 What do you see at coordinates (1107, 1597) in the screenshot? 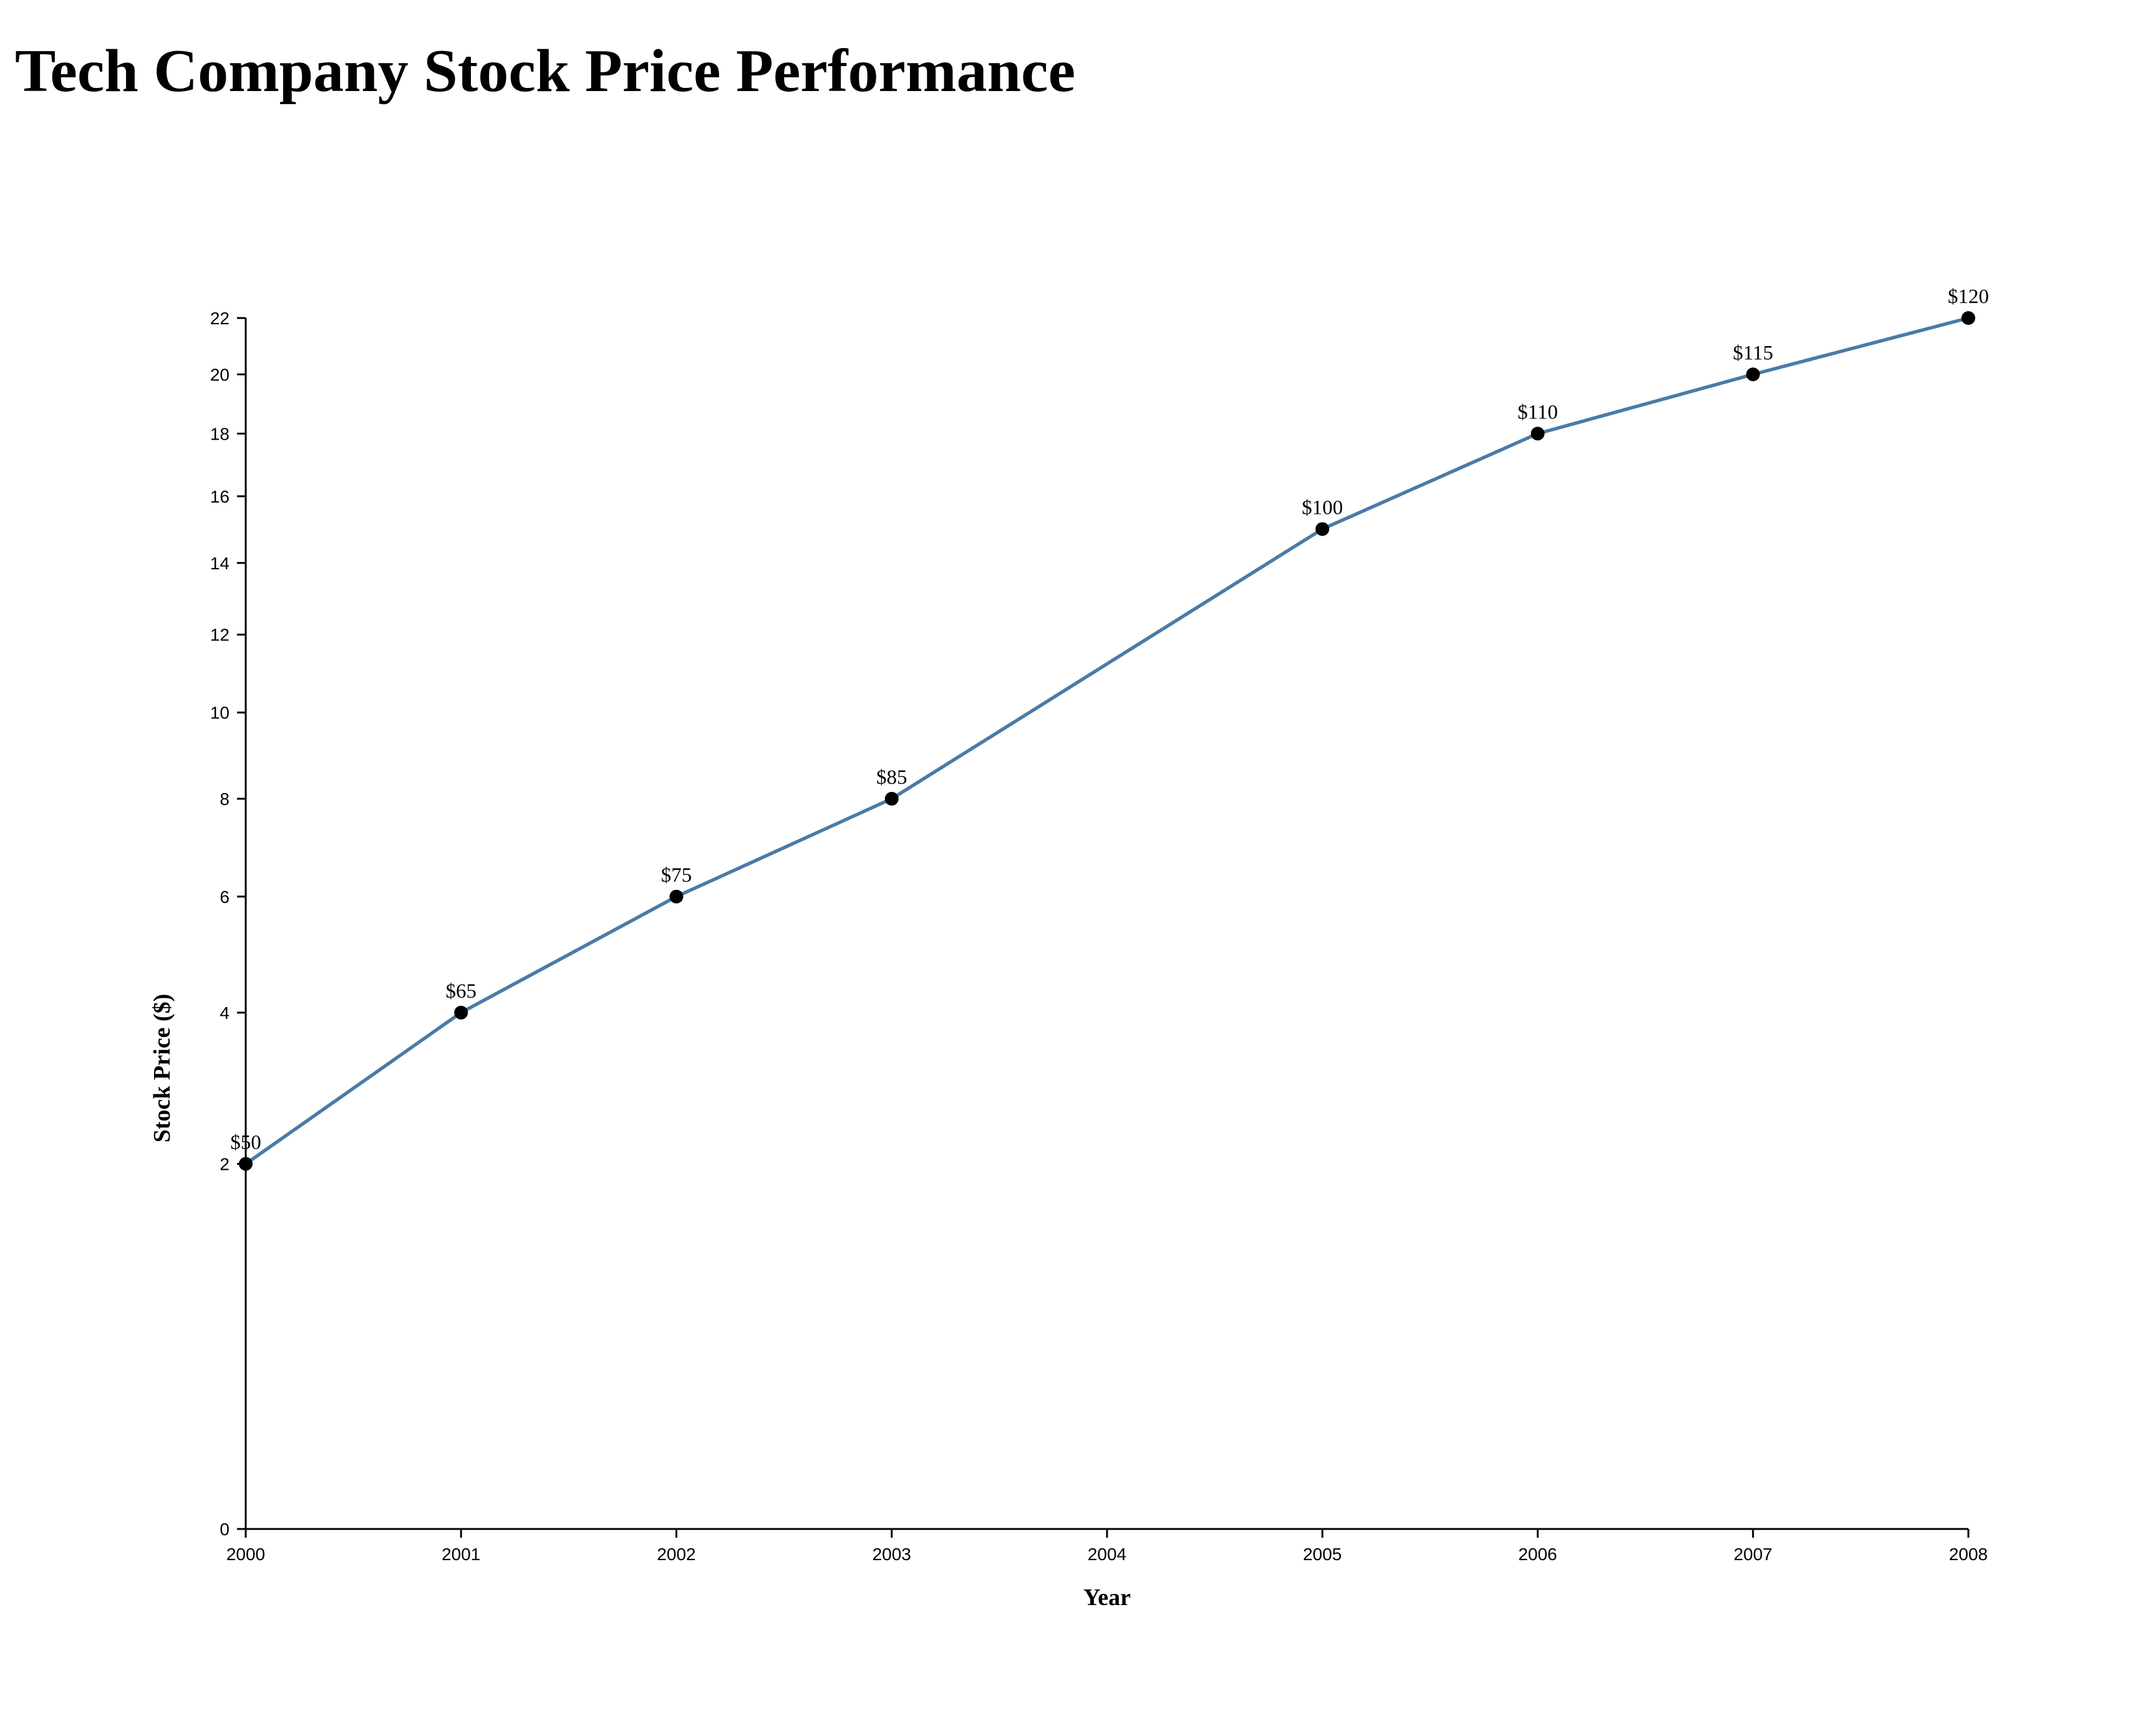
I see `x-axis-title: Year` at bounding box center [1107, 1597].